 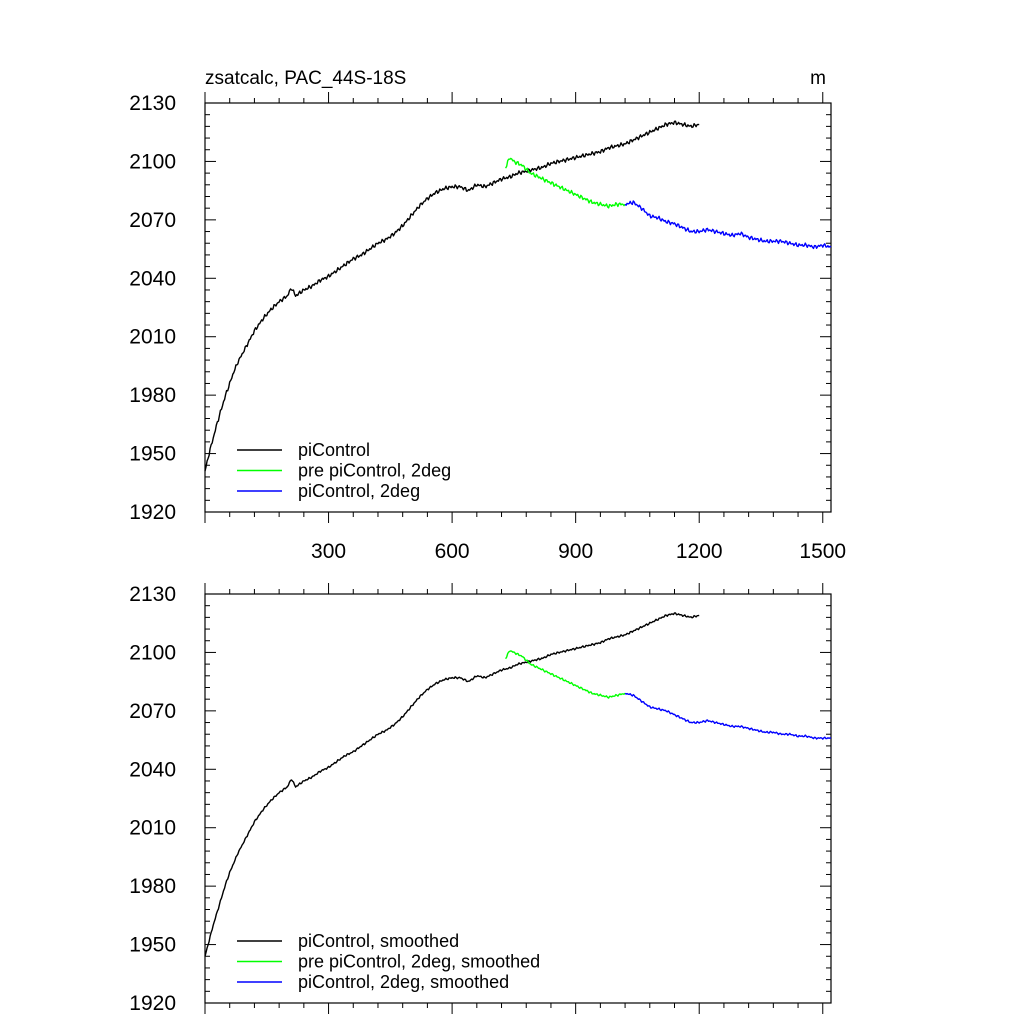 What do you see at coordinates (334, 450) in the screenshot?
I see `legend-label-picontrol: piControl` at bounding box center [334, 450].